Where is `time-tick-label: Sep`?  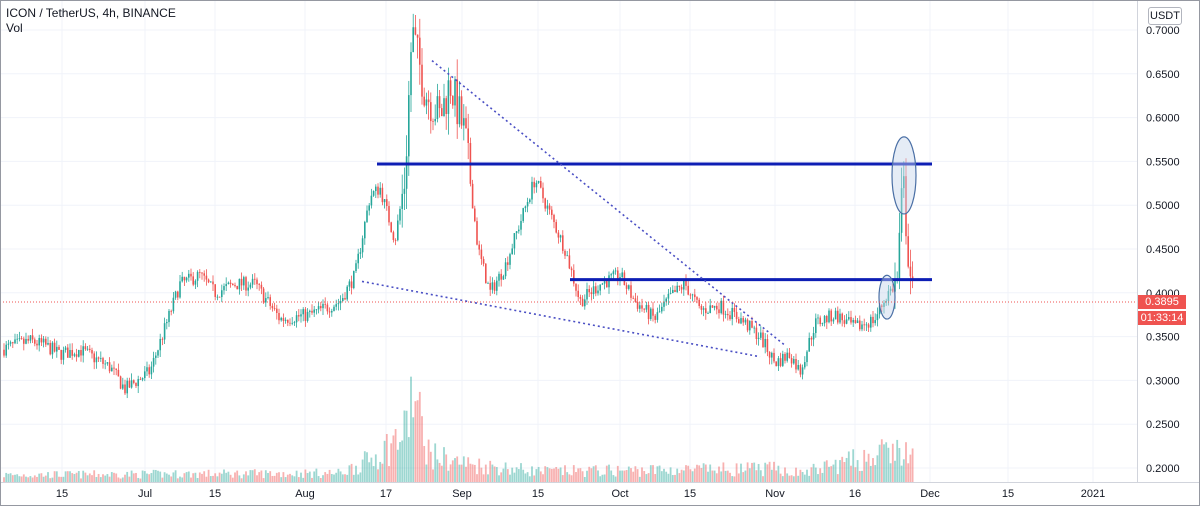
time-tick-label: Sep is located at coordinates (462, 494).